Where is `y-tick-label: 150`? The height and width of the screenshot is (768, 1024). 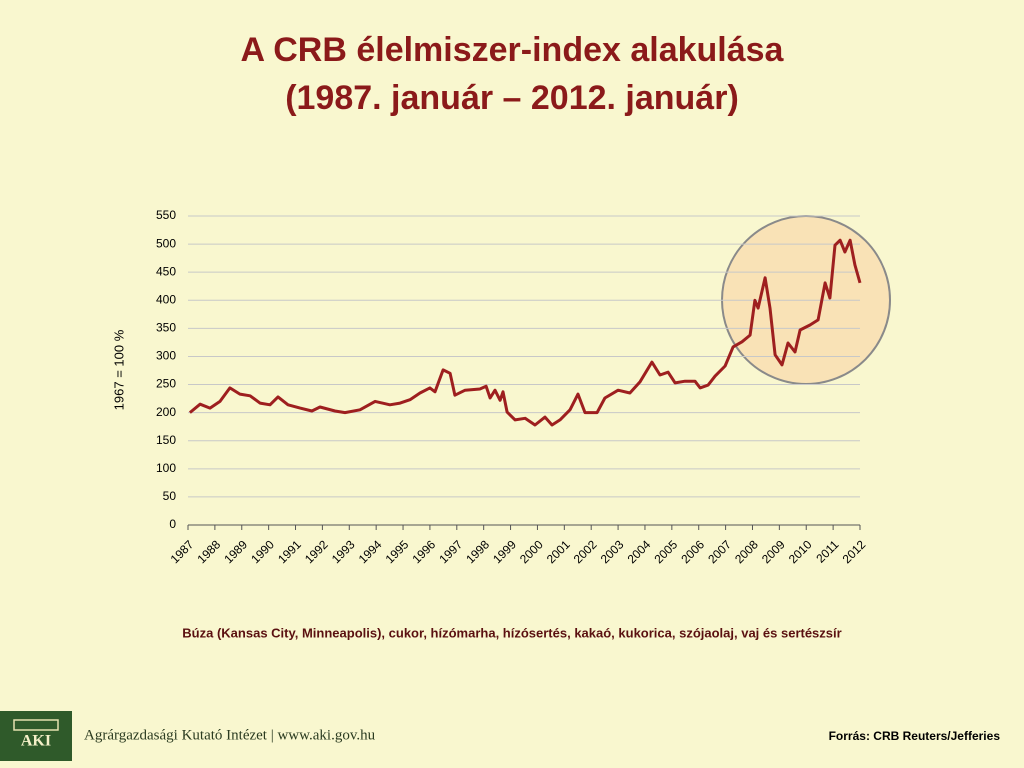 y-tick-label: 150 is located at coordinates (166, 440).